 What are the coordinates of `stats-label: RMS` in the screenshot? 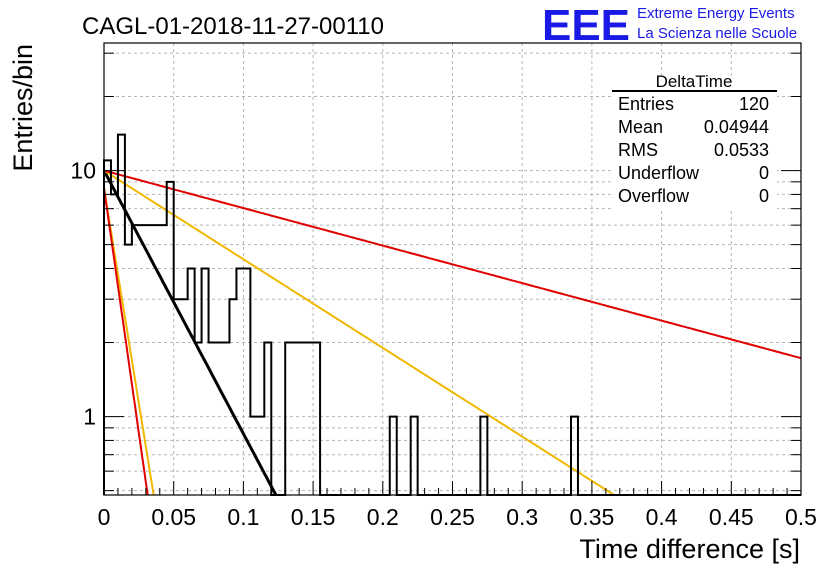 It's located at (638, 150).